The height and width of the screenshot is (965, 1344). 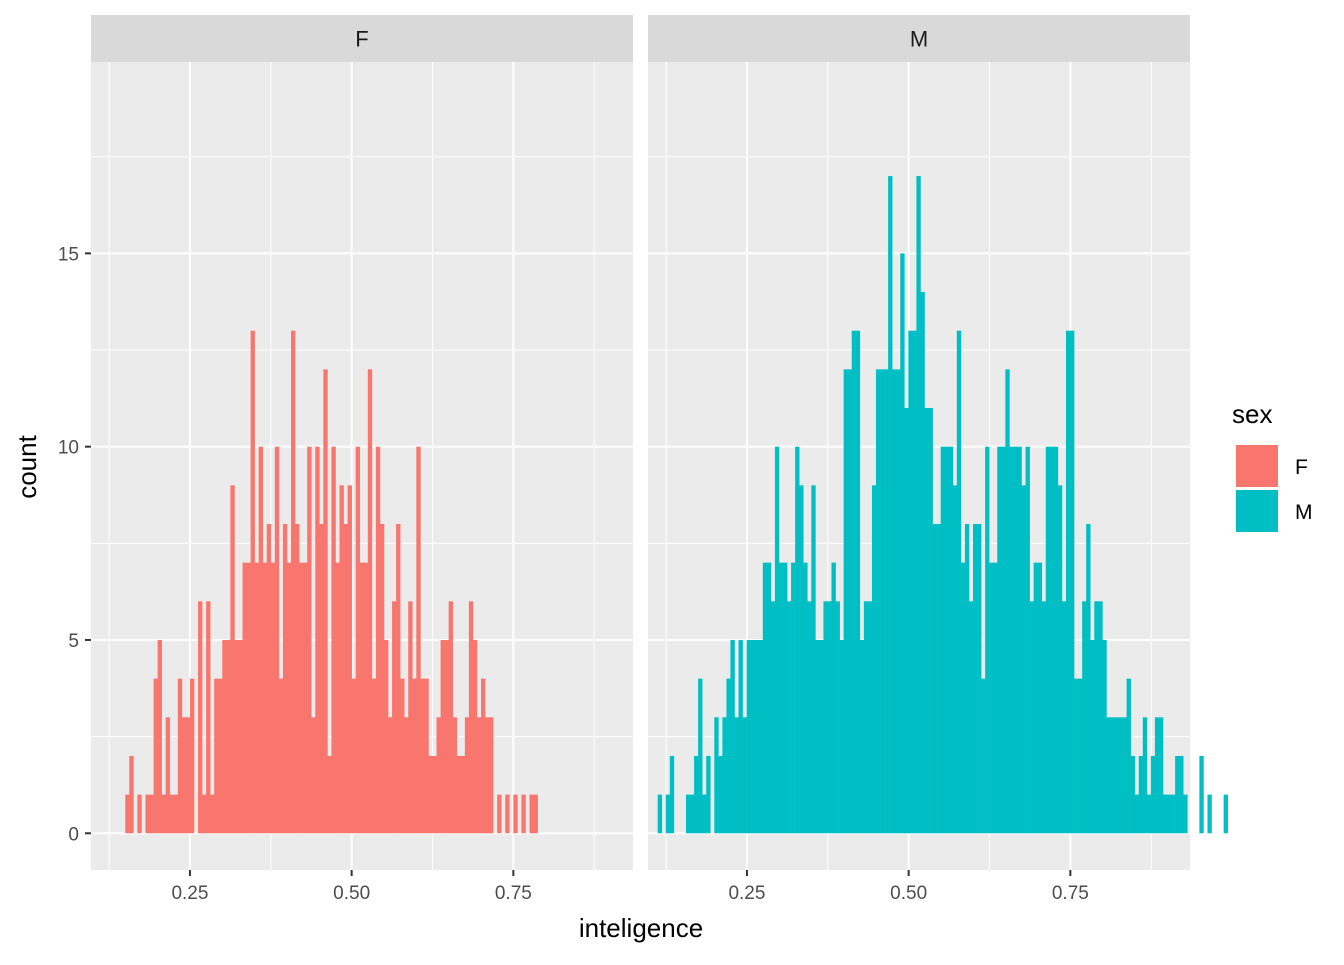 What do you see at coordinates (919, 39) in the screenshot?
I see `facet-strip-label: M` at bounding box center [919, 39].